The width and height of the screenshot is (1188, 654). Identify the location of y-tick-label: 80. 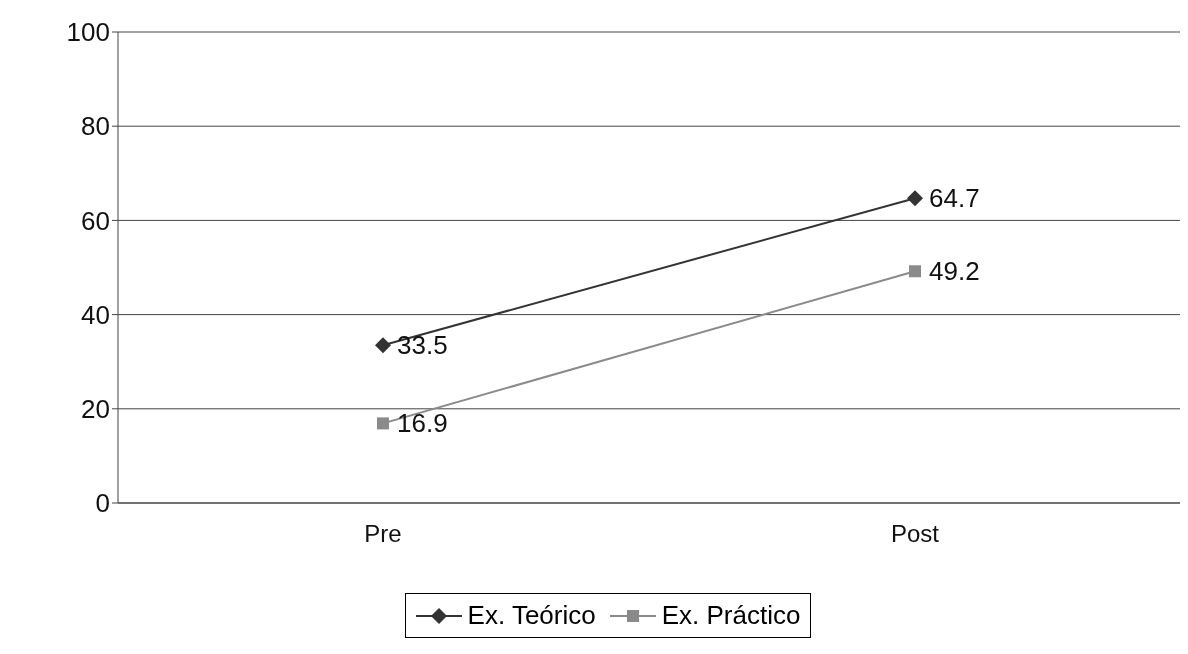
(95, 126).